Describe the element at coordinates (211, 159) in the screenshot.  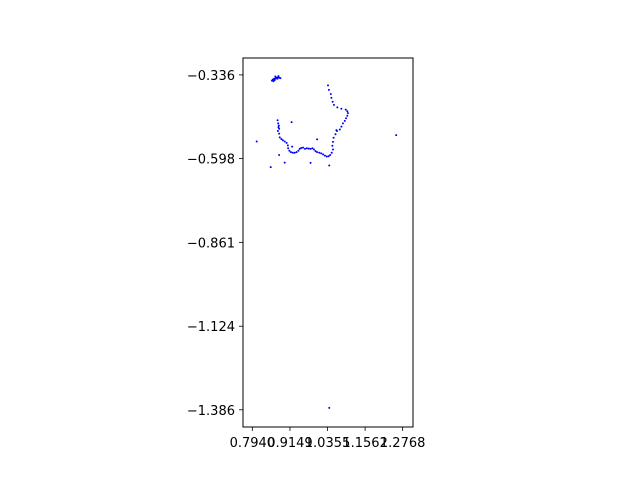
I see `y-tick-label: −0.598` at that location.